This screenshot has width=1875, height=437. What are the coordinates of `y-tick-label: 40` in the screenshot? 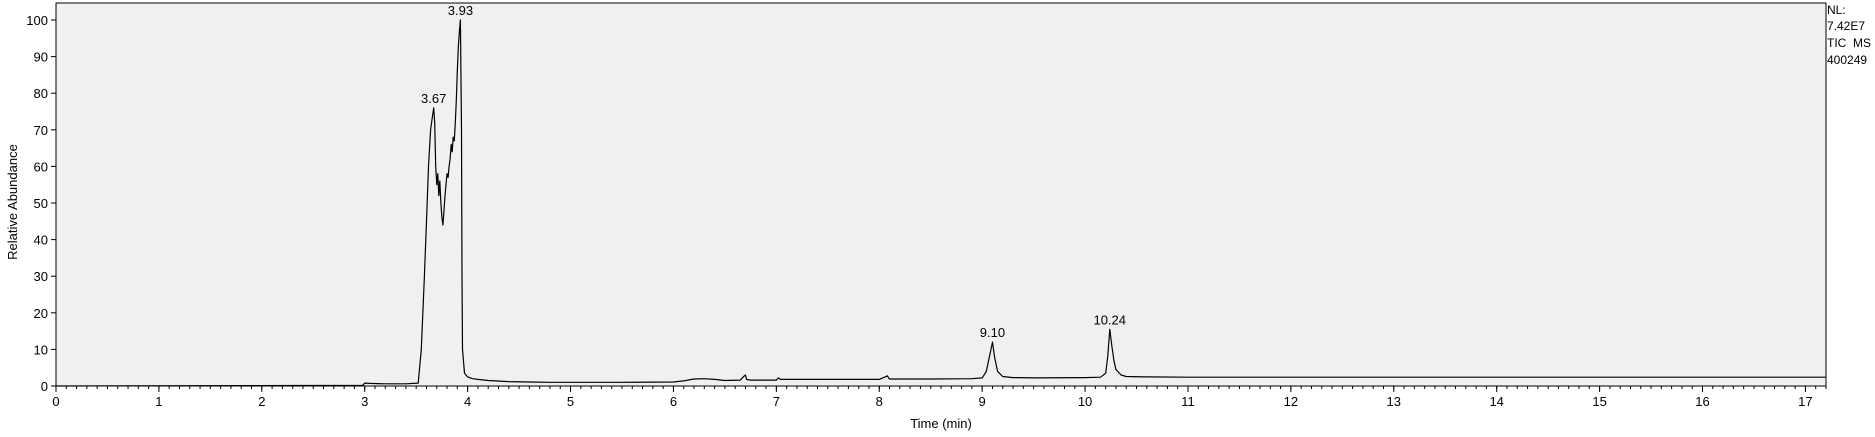 It's located at (41, 240).